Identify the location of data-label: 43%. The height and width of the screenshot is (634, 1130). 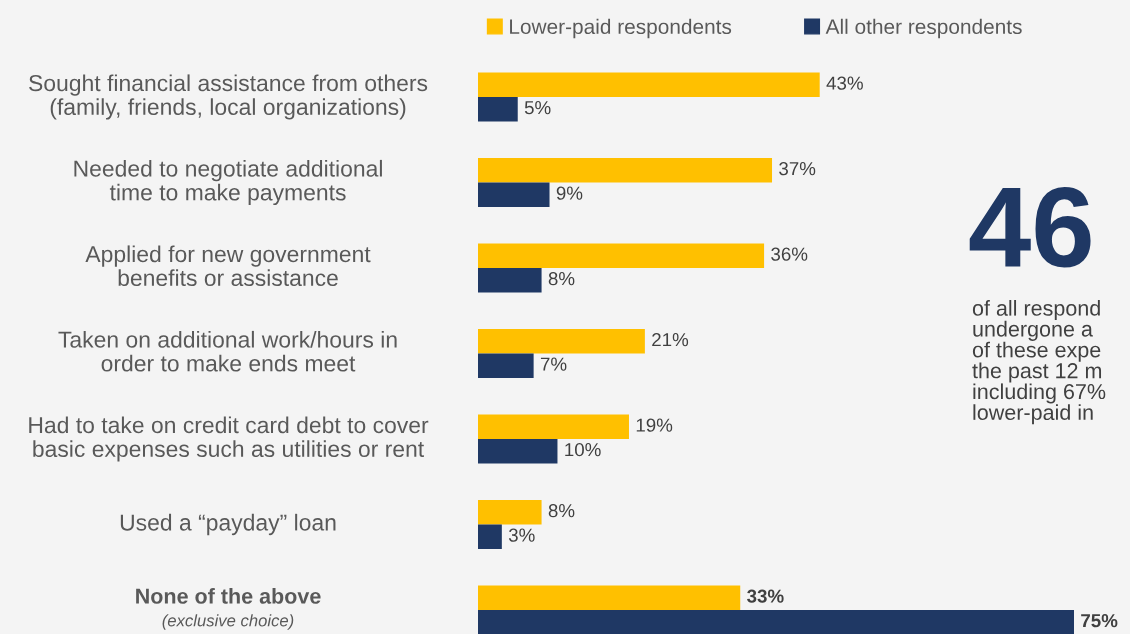
(844, 83).